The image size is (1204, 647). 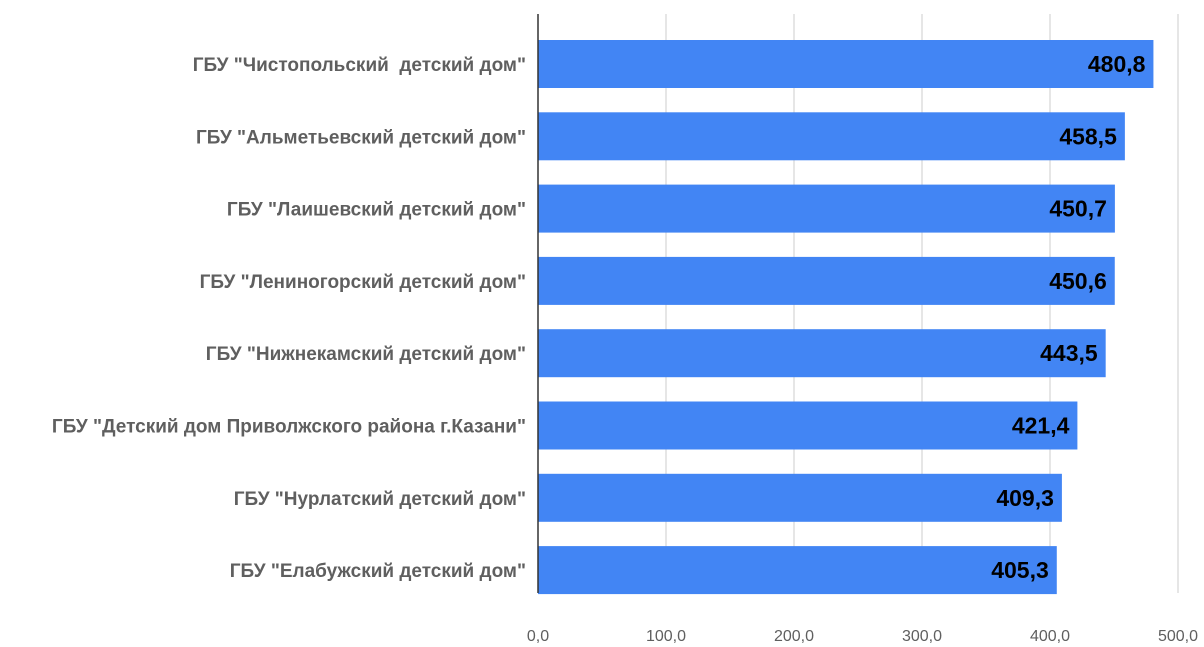 What do you see at coordinates (363, 282) in the screenshot?
I see `category-label: ГБУ "Лениногорский детский дом"` at bounding box center [363, 282].